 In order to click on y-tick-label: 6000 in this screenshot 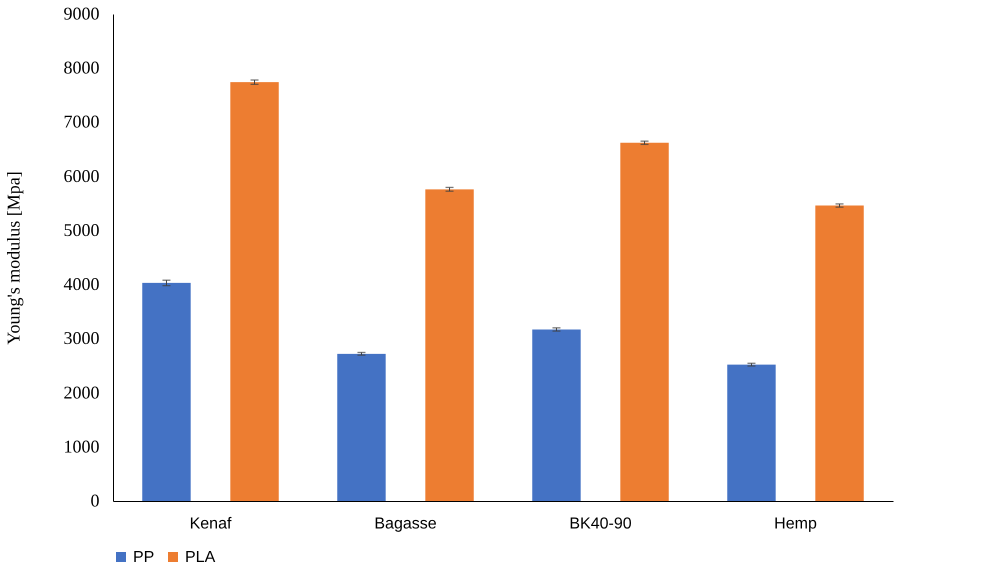, I will do `click(82, 176)`.